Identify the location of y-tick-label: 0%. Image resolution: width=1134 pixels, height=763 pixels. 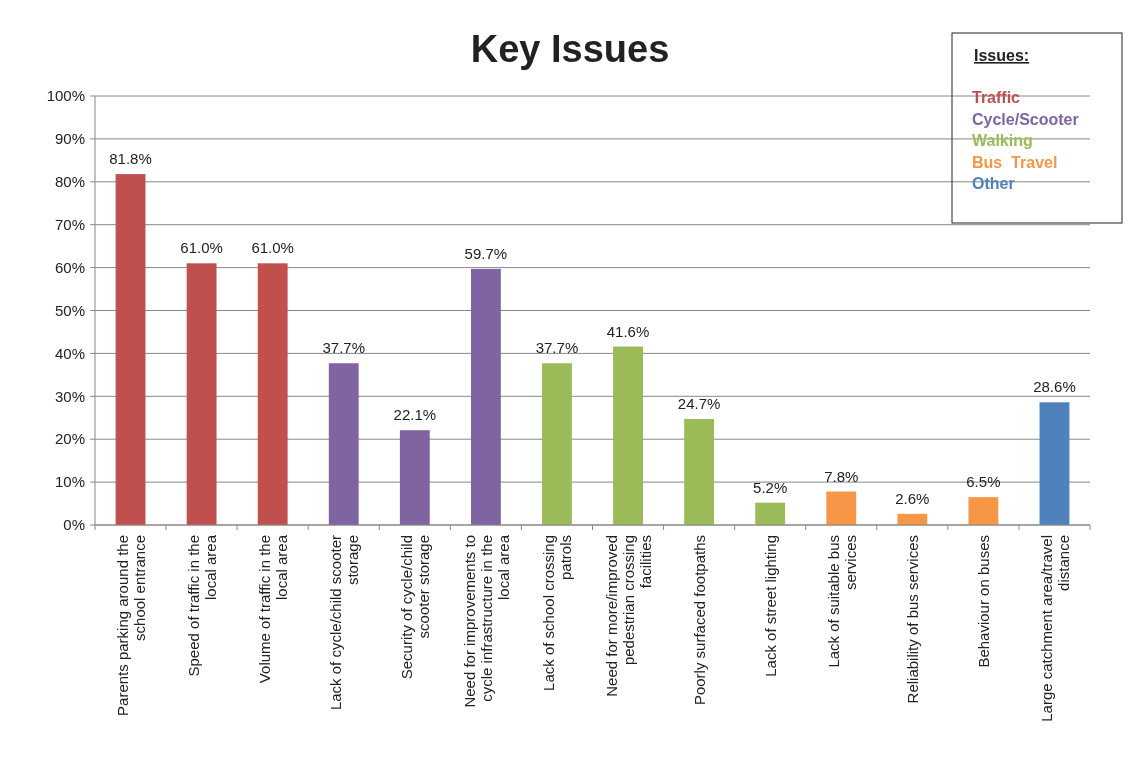
(74, 525).